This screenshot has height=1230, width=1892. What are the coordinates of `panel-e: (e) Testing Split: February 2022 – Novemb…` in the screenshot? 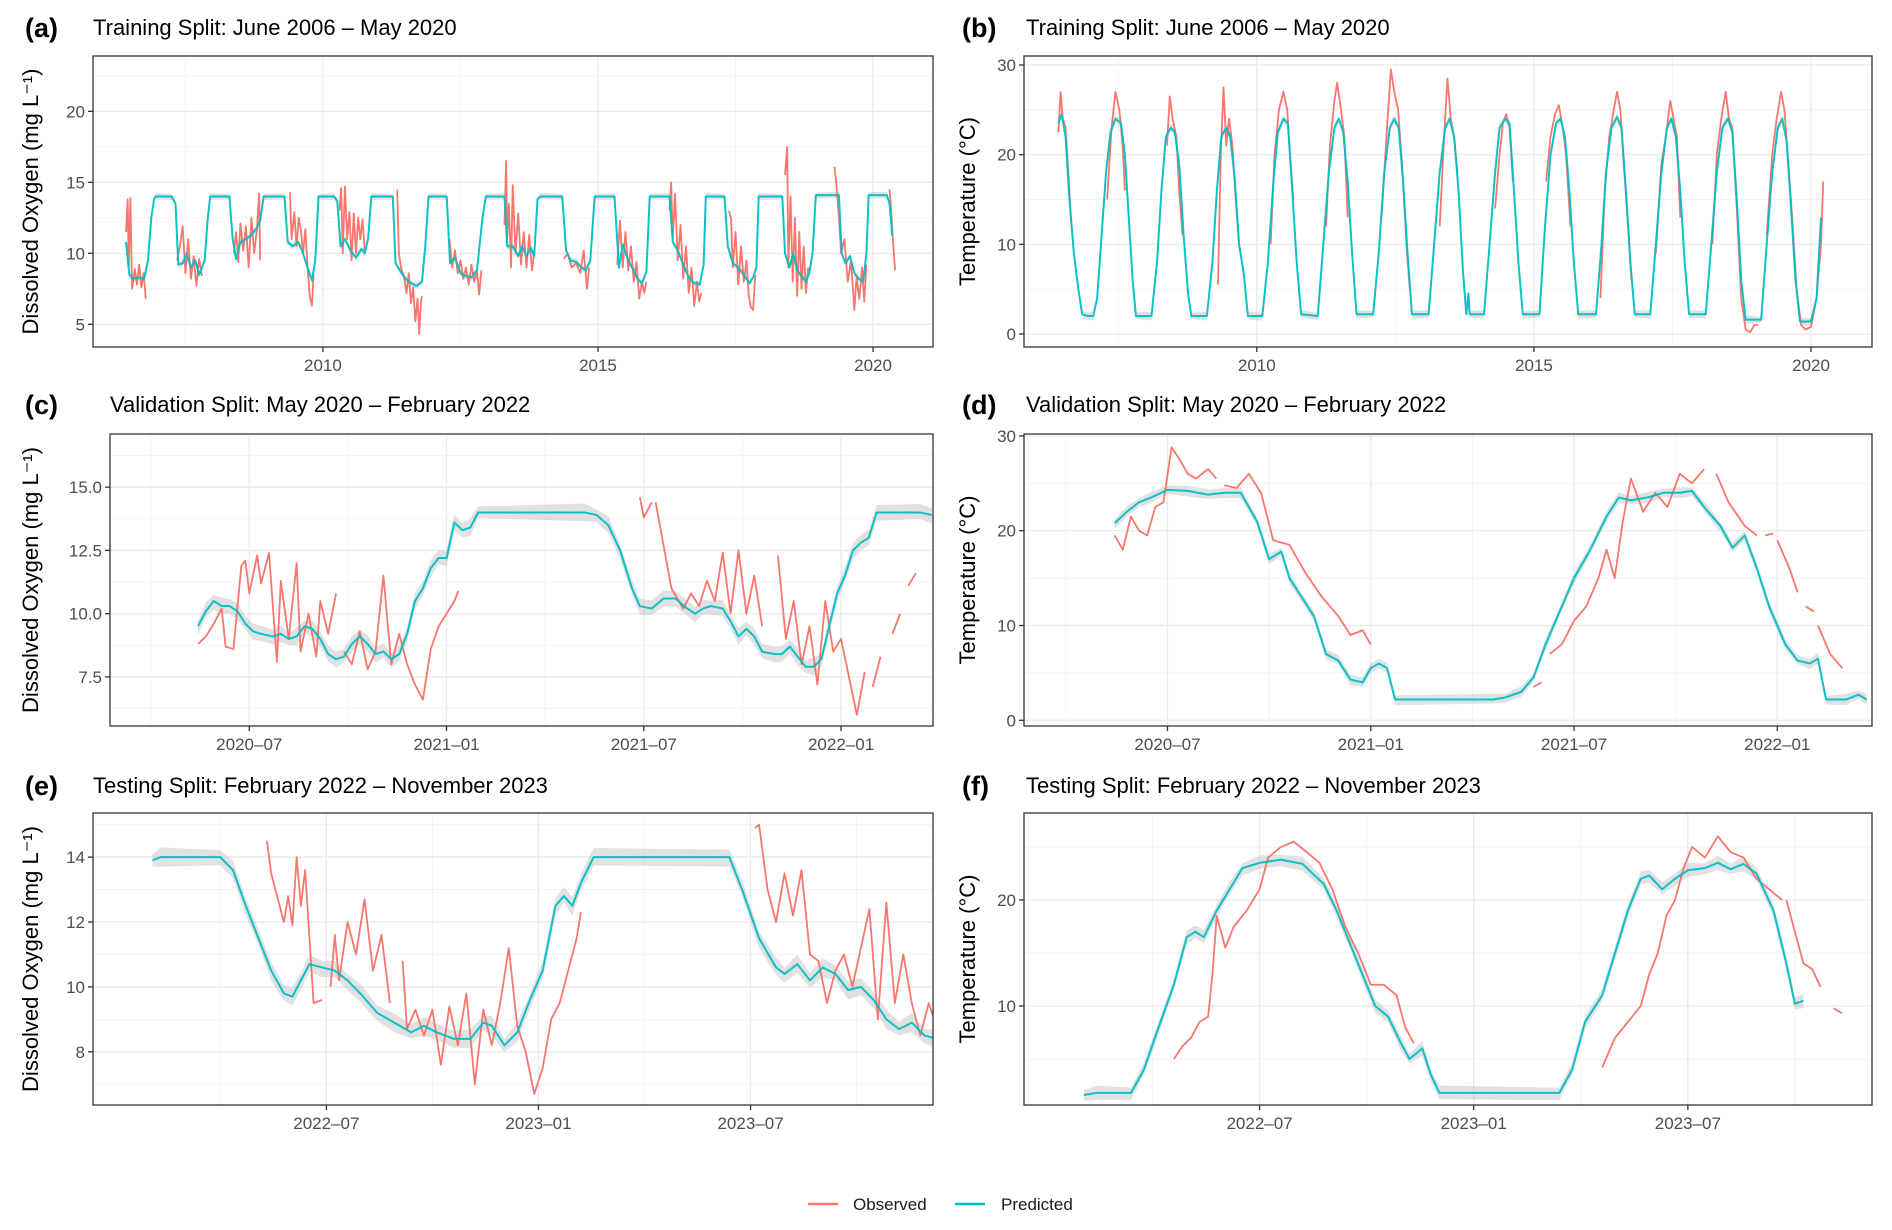 It's located at (476, 952).